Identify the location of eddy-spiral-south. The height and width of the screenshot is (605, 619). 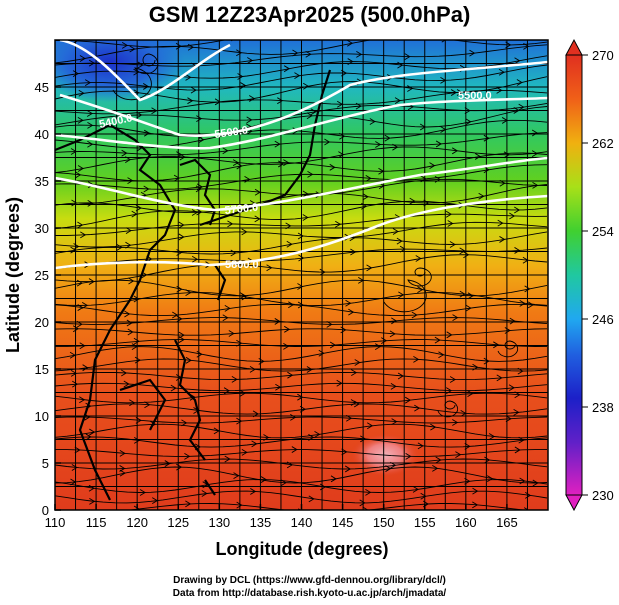
(448, 409).